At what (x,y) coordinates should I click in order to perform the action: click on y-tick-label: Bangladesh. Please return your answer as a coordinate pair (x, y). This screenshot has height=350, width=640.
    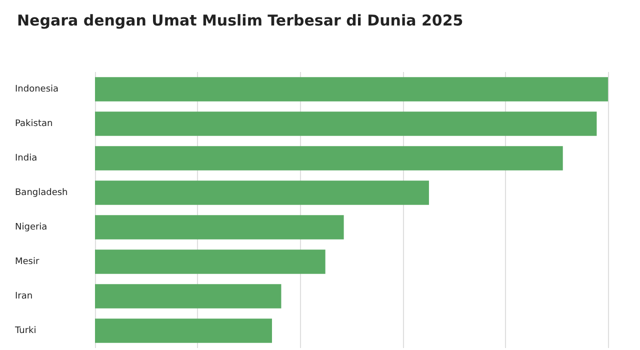
    Looking at the image, I should click on (41, 193).